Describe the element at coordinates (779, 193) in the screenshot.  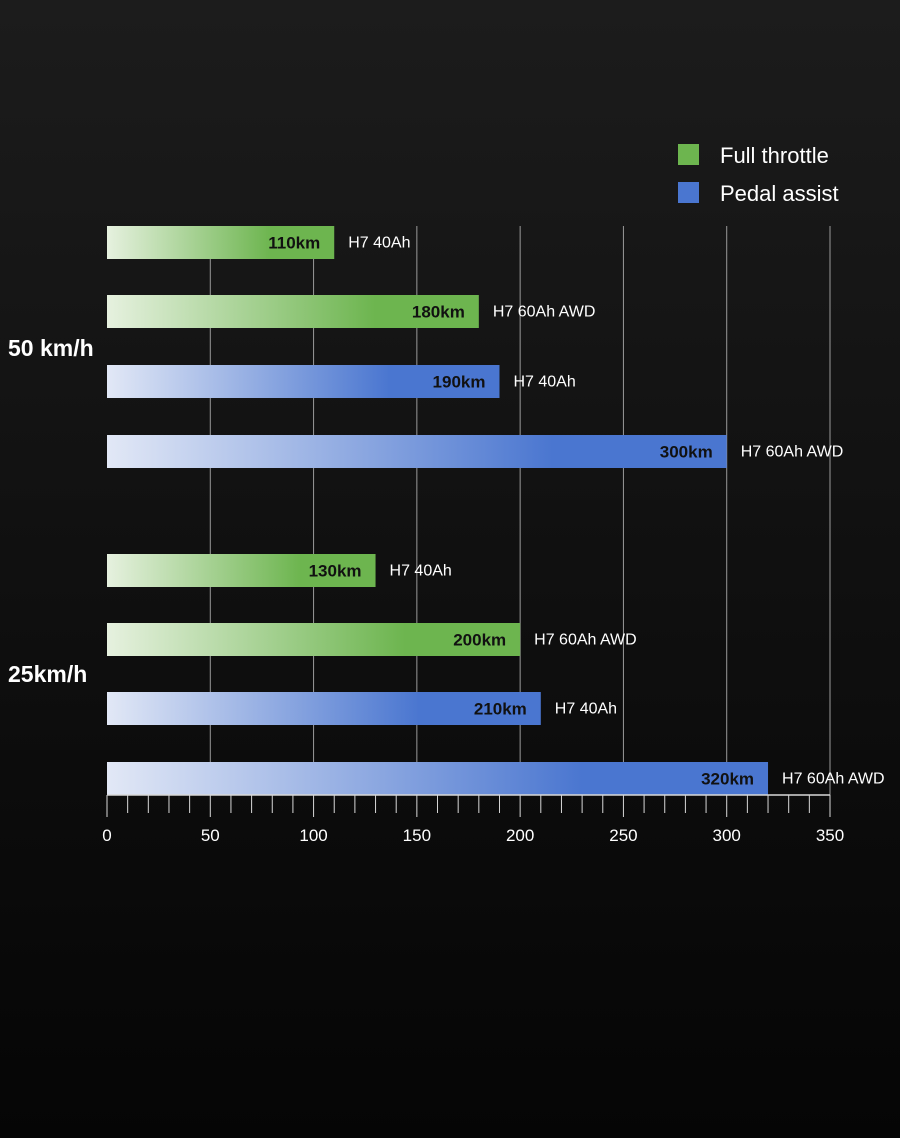
I see `legend-label-pedal: Pedal assist` at that location.